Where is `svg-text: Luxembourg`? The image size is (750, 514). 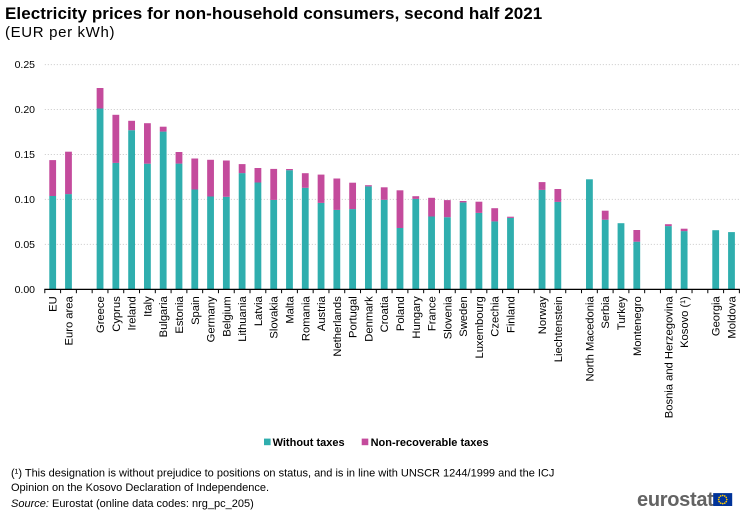
svg-text: Luxembourg is located at coordinates (480, 327).